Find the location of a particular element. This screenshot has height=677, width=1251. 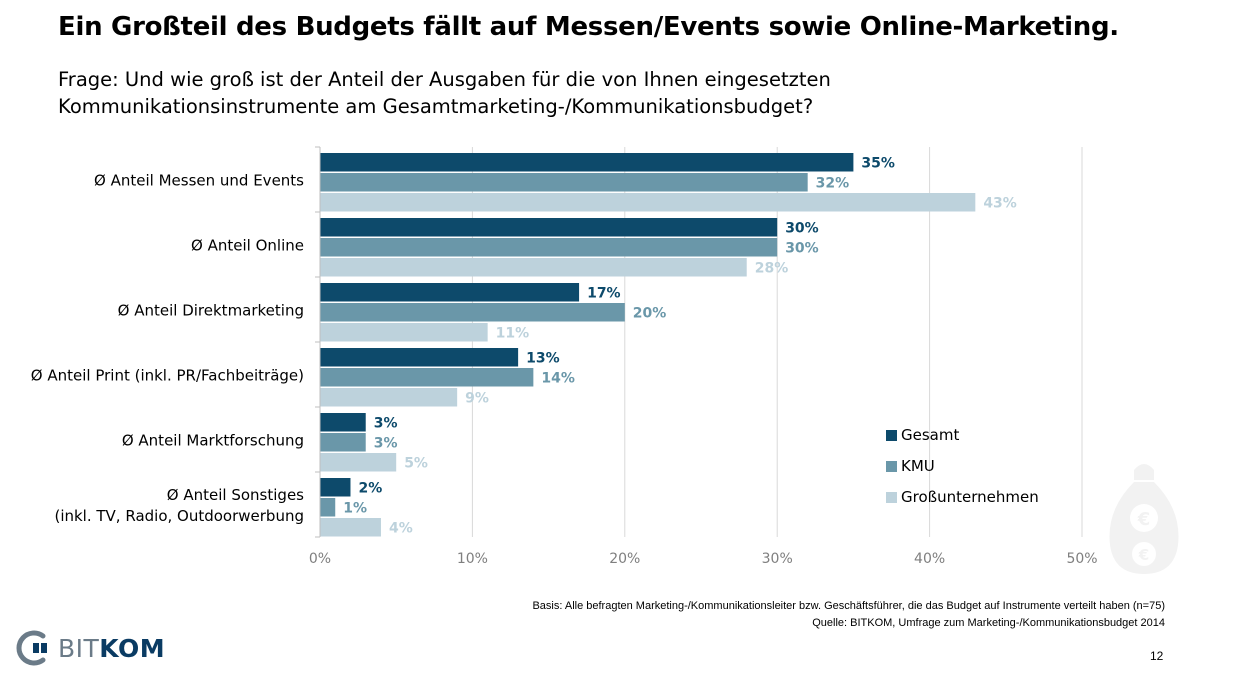

category-label-4-0: Ø Anteil Marktforschung is located at coordinates (213, 441).